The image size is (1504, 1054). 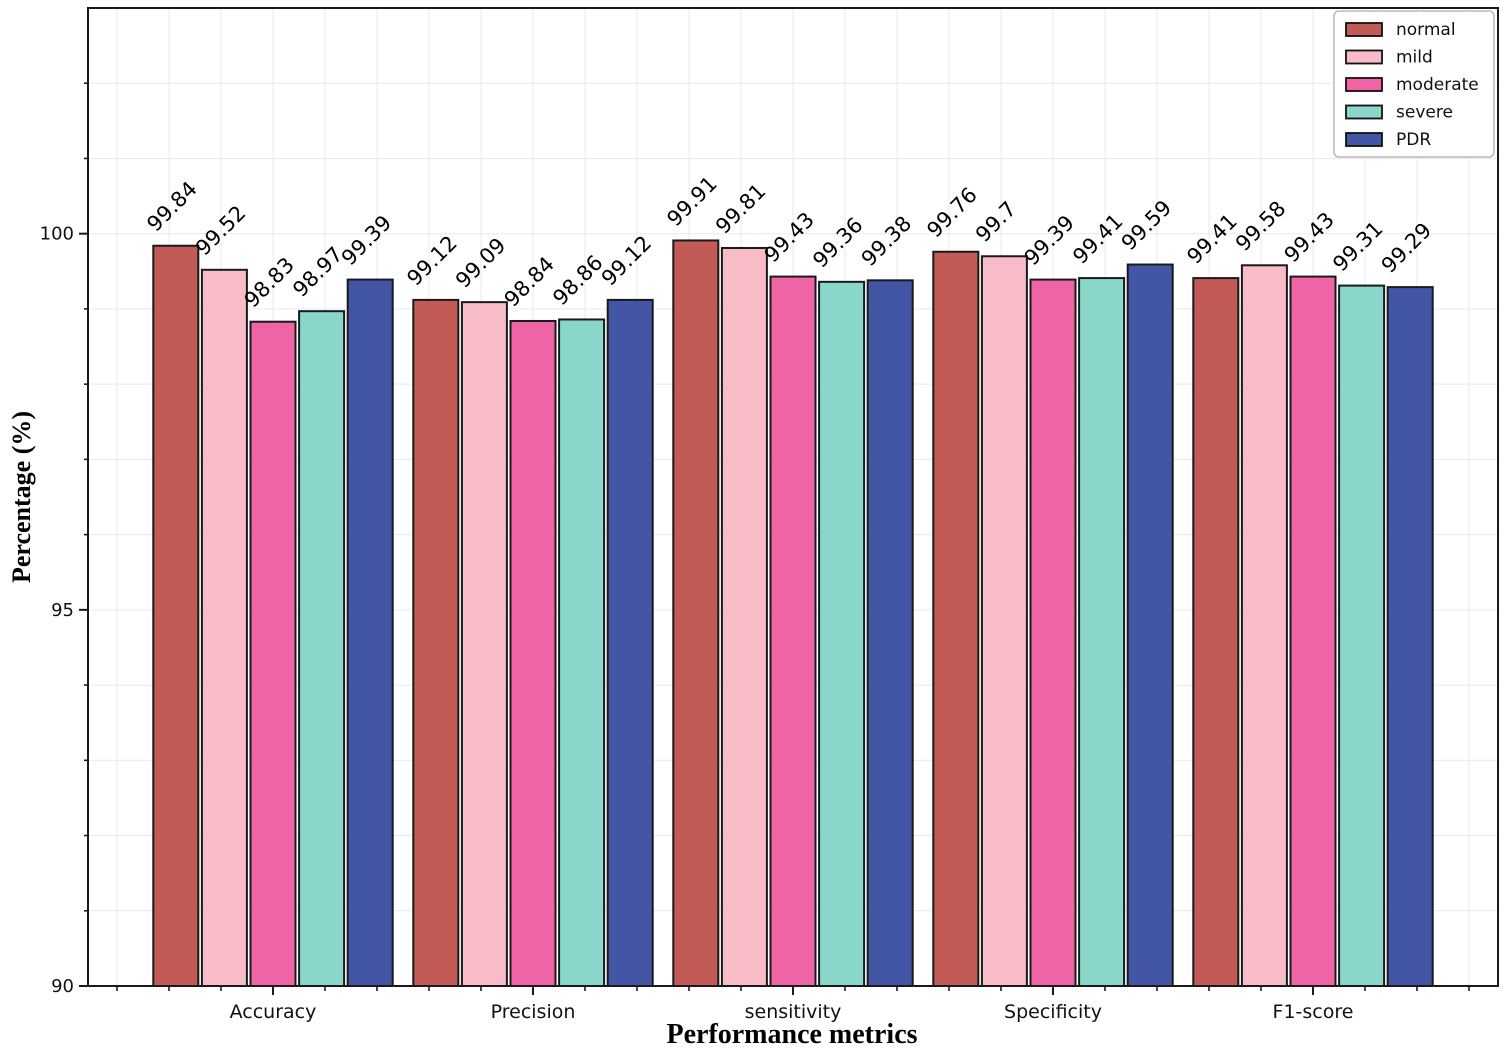 I want to click on x-tick-label-Specificity: Specificity, so click(x=1053, y=1012).